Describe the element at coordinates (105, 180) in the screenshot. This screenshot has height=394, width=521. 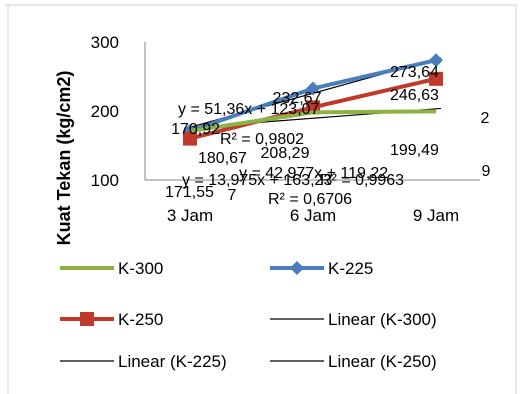
I see `y-tick-label: 100` at that location.